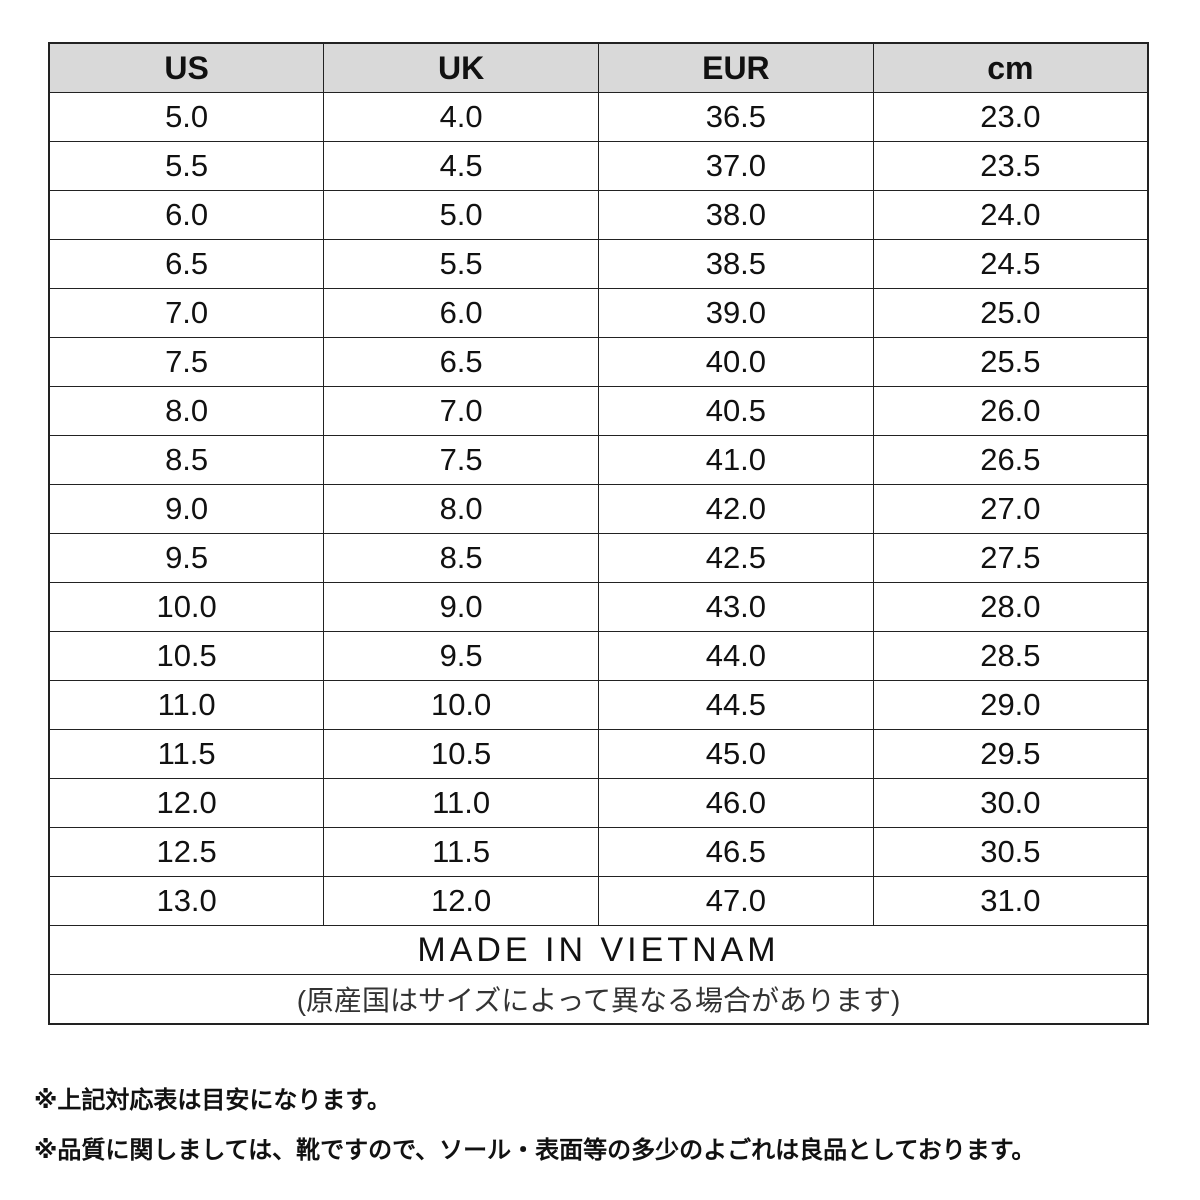 The image size is (1200, 1200). I want to click on table-row: 7.5 6.5 40.0 25.5, so click(598, 362).